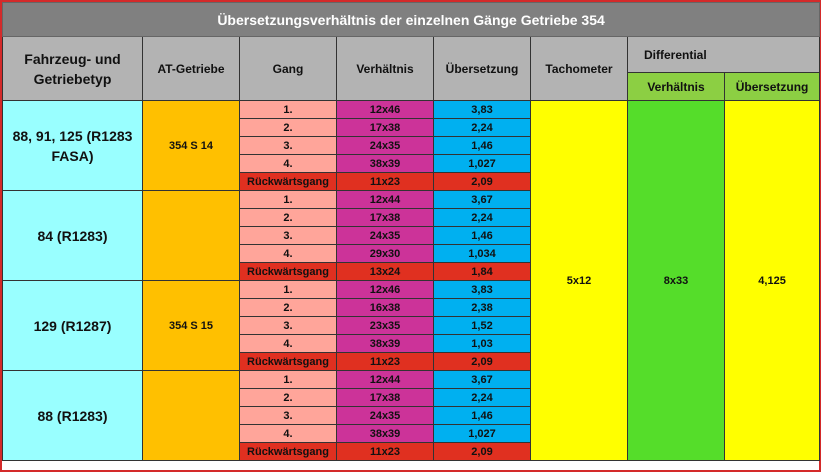 This screenshot has width=821, height=472. Describe the element at coordinates (385, 271) in the screenshot. I see `ratio-cell: 13x24` at that location.